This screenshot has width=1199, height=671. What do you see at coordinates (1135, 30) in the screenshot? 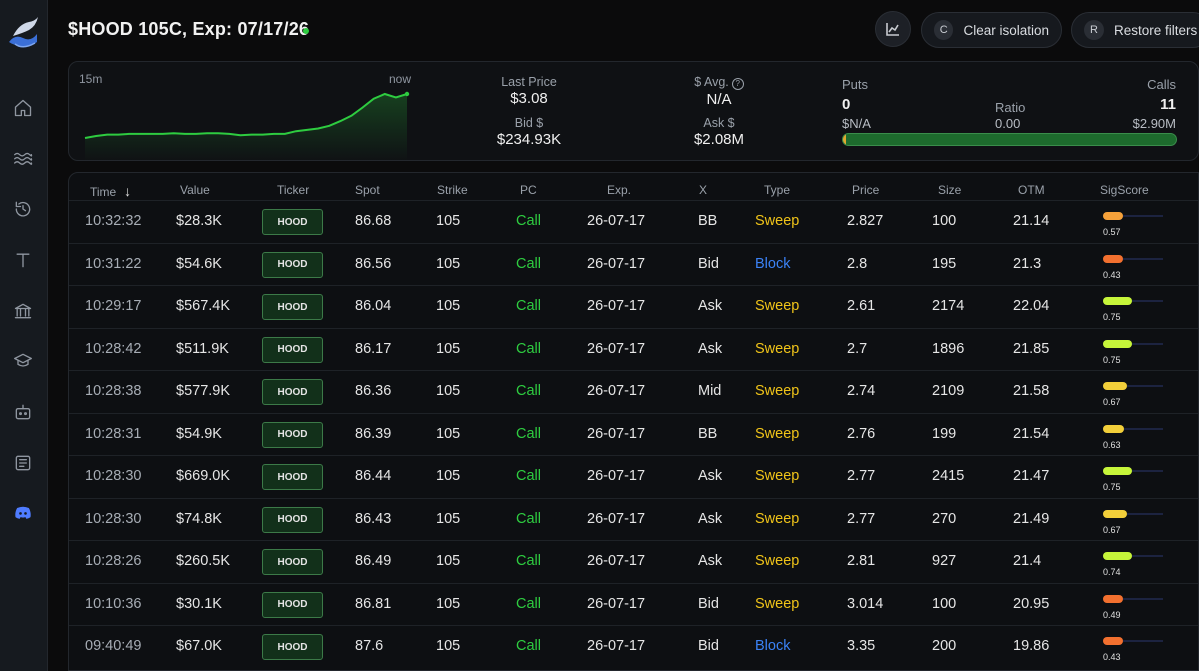
I see `restore-filters-button: R Restore filters` at bounding box center [1135, 30].